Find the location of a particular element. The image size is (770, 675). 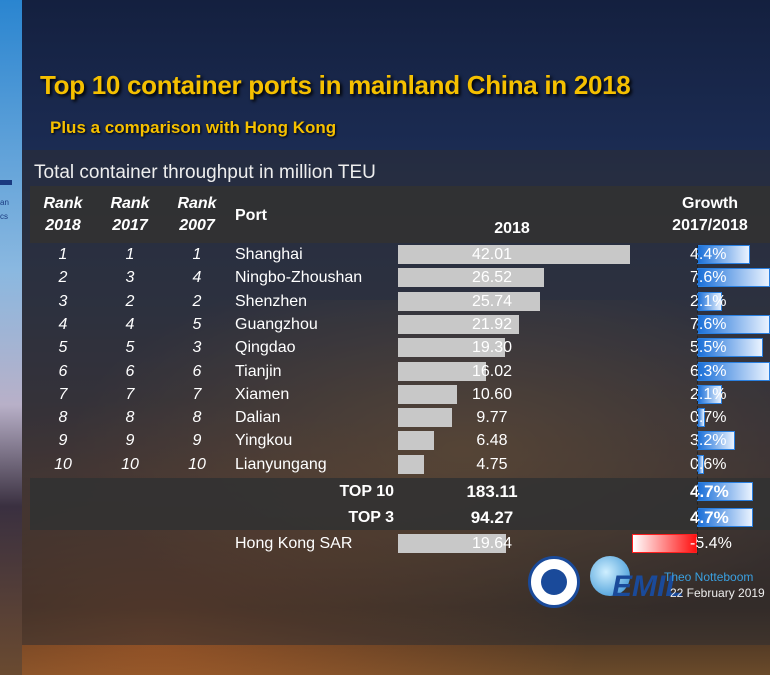

throughput-value: 21.92 is located at coordinates (492, 324).